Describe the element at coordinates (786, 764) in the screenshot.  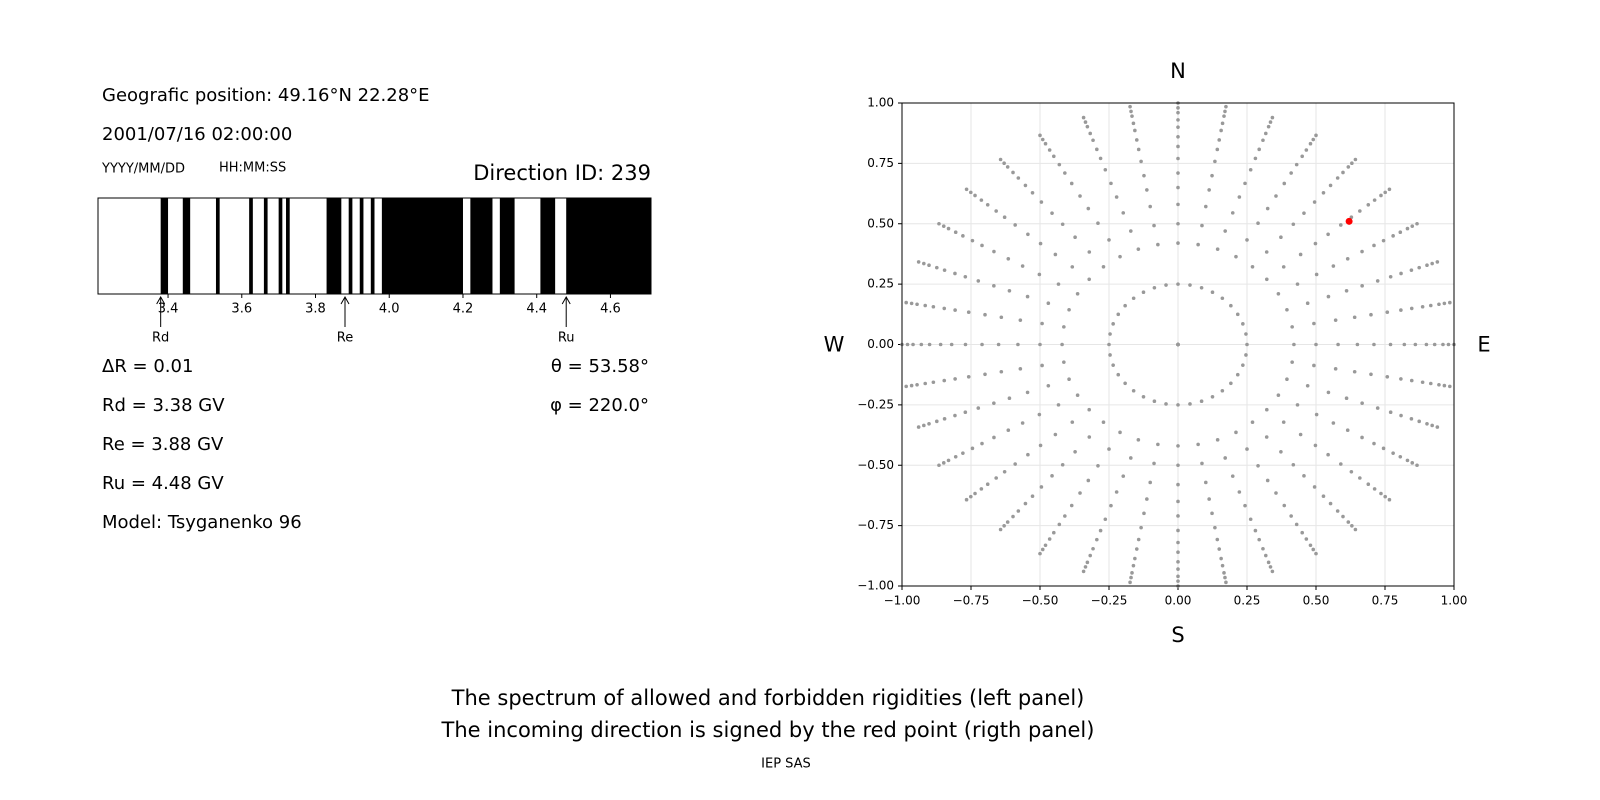
I see `credit: IEP SAS` at that location.